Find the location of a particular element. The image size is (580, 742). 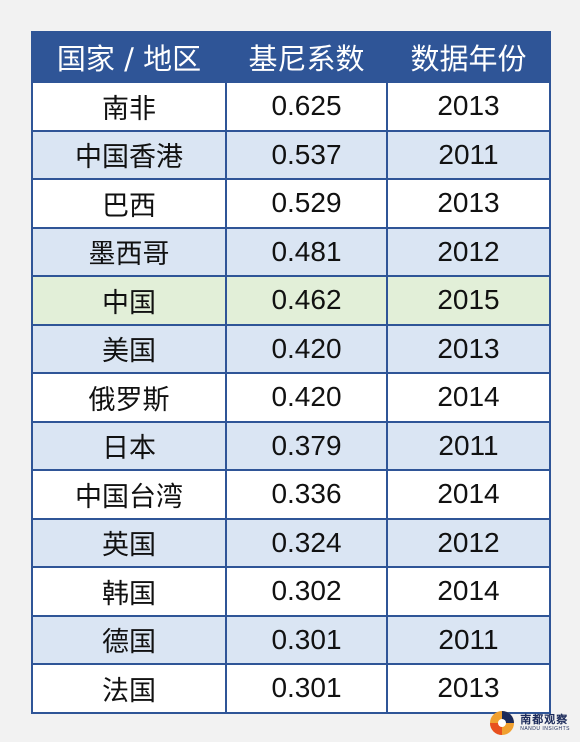

table-row: 德国 0.301 2011 is located at coordinates (291, 639).